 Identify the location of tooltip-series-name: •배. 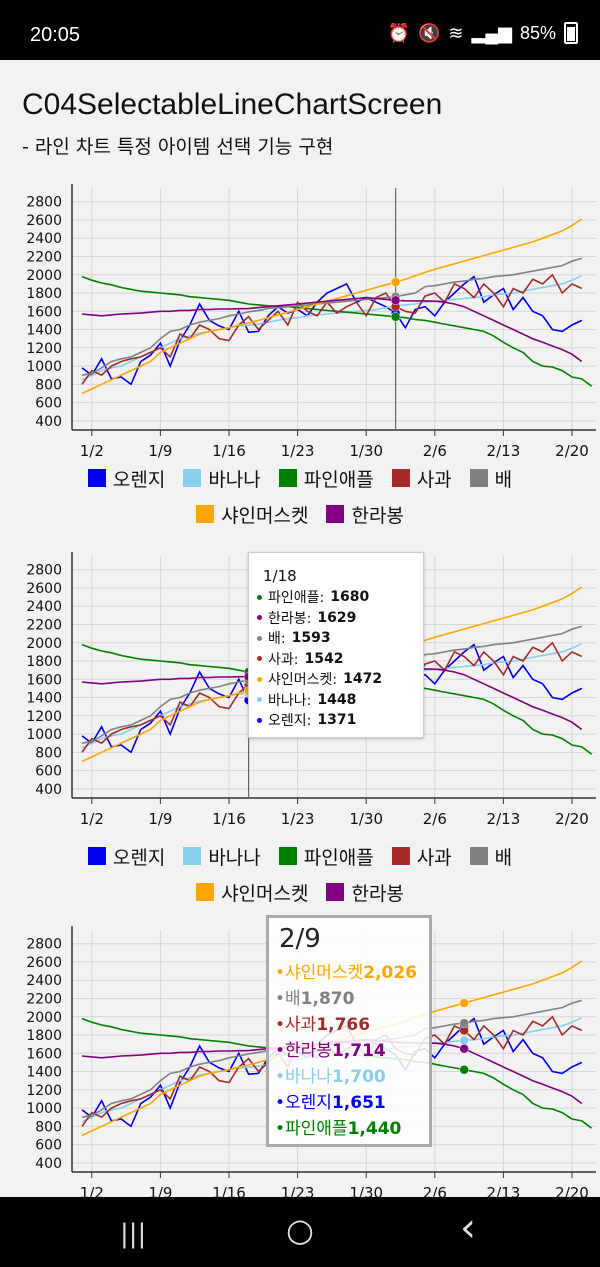
(288, 999).